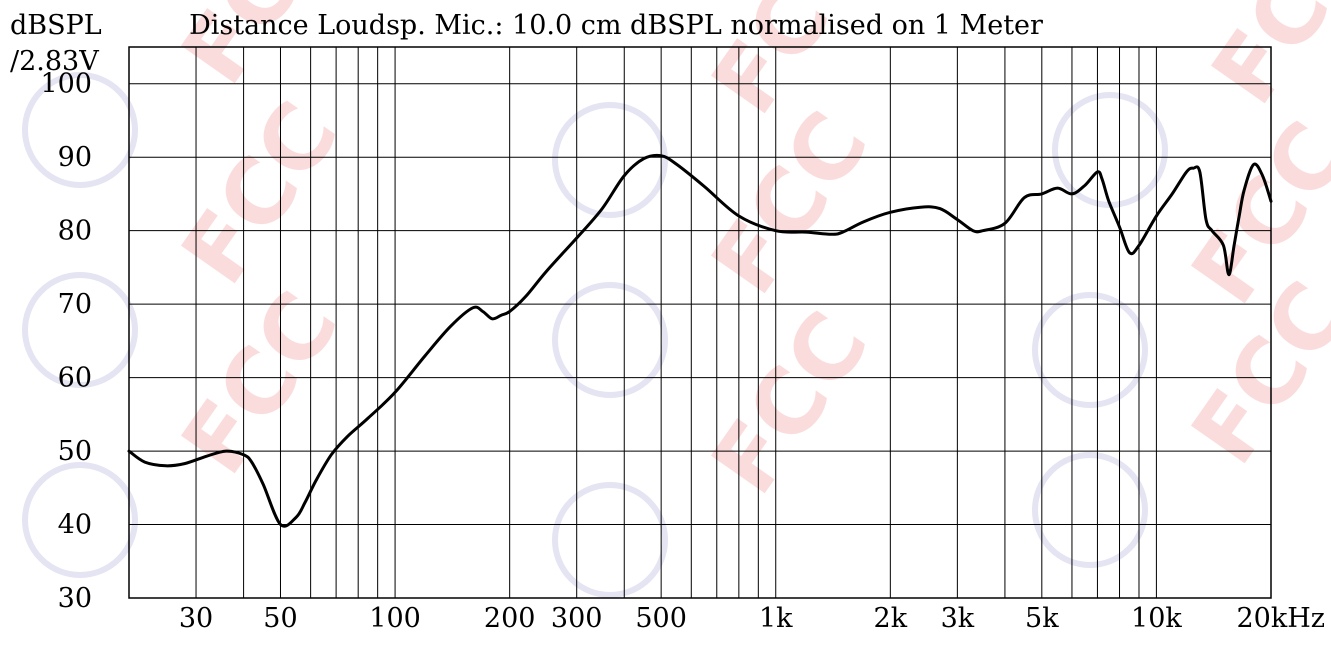 The height and width of the screenshot is (652, 1331). What do you see at coordinates (752, 618) in the screenshot?
I see `x-tick-labels: 30 50 100 200 300 500 1k 2k 3k 5k 10k 20kHz` at bounding box center [752, 618].